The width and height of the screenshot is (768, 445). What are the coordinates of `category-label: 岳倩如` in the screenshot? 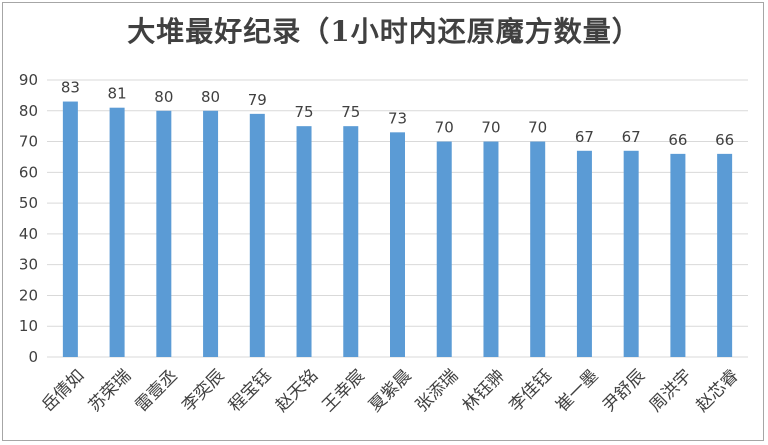 It's located at (63, 391).